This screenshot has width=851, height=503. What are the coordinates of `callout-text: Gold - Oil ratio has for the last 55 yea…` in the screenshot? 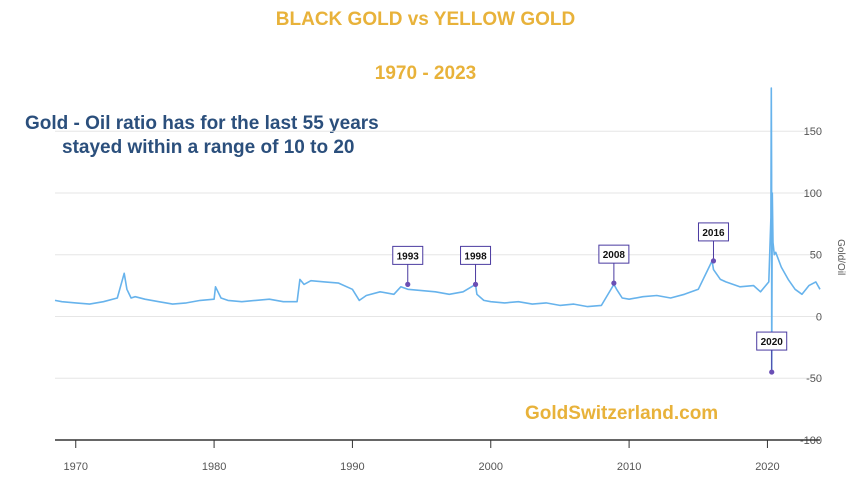 It's located at (202, 136).